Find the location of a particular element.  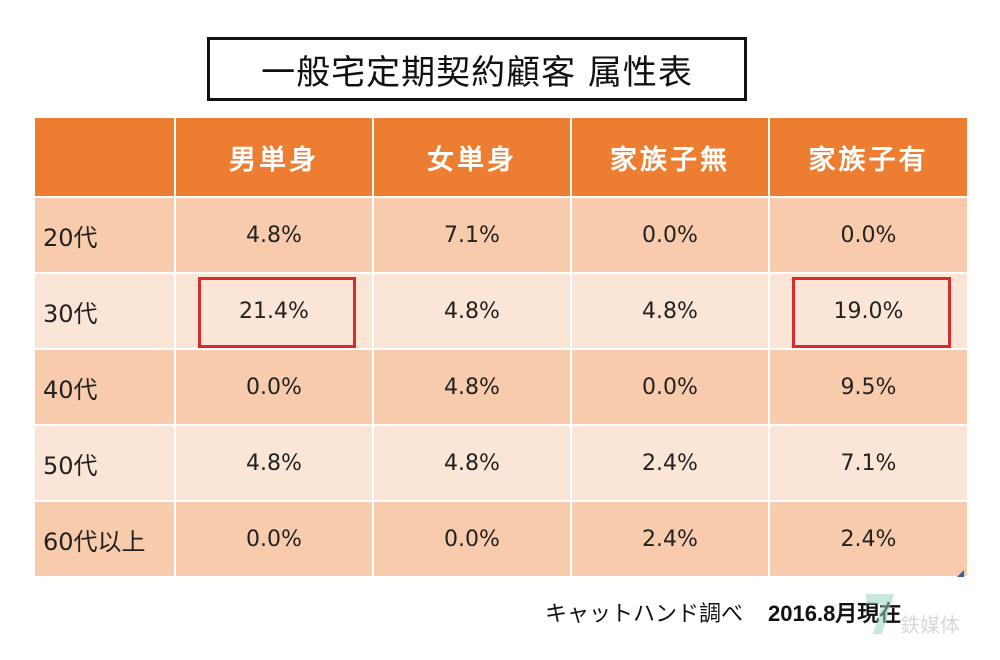

highlighted-cell: 19.0% is located at coordinates (868, 311).